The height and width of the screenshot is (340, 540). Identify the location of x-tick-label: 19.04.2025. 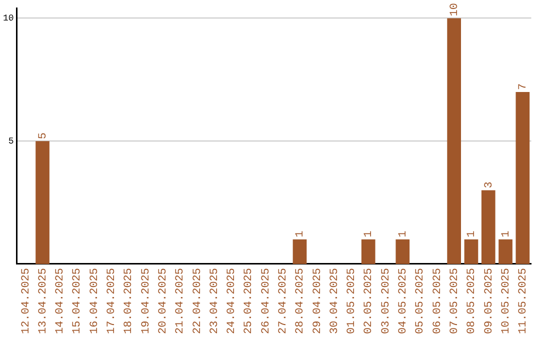
(146, 301).